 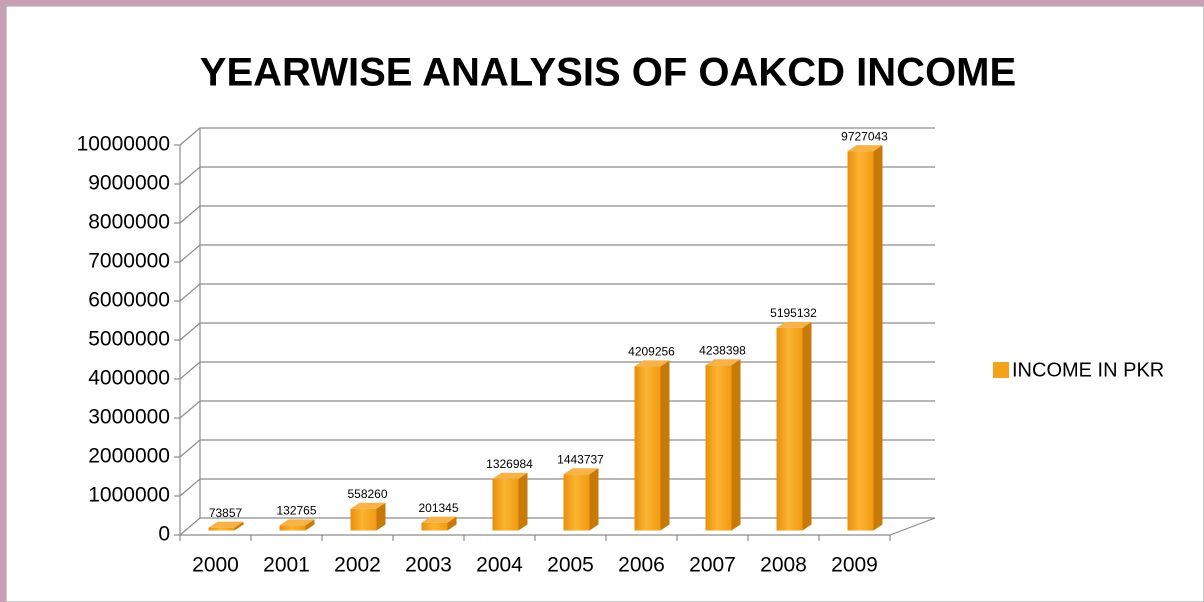 What do you see at coordinates (129, 456) in the screenshot?
I see `y-tick-label: 2000000` at bounding box center [129, 456].